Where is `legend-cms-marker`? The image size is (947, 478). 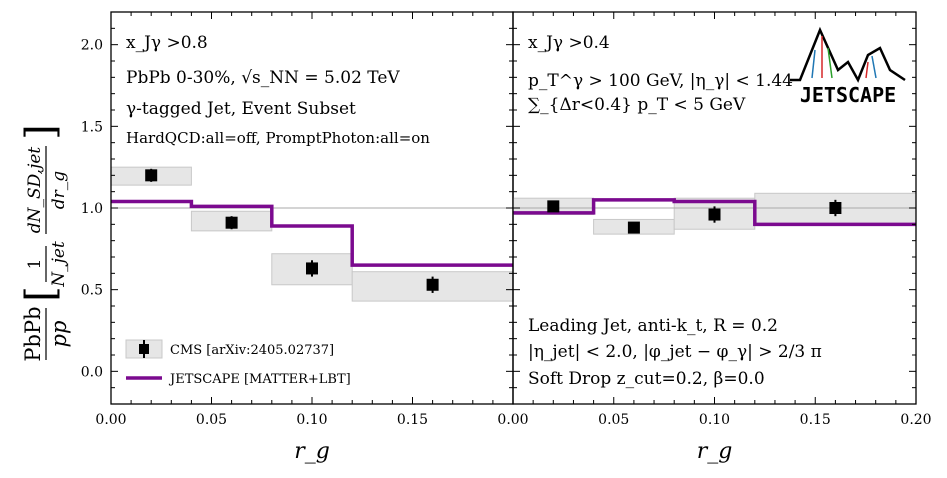
legend-cms-marker is located at coordinates (144, 349).